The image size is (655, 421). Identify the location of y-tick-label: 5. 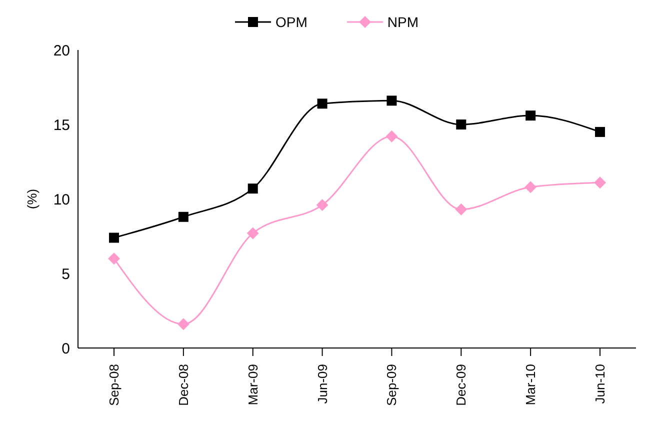
(66, 274).